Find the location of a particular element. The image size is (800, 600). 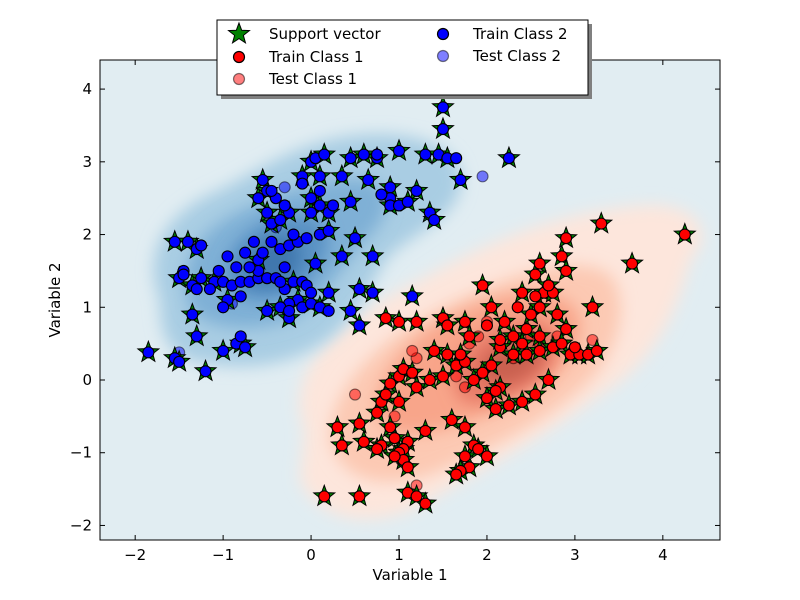

x-axis-title: Variable 1 is located at coordinates (409, 575).